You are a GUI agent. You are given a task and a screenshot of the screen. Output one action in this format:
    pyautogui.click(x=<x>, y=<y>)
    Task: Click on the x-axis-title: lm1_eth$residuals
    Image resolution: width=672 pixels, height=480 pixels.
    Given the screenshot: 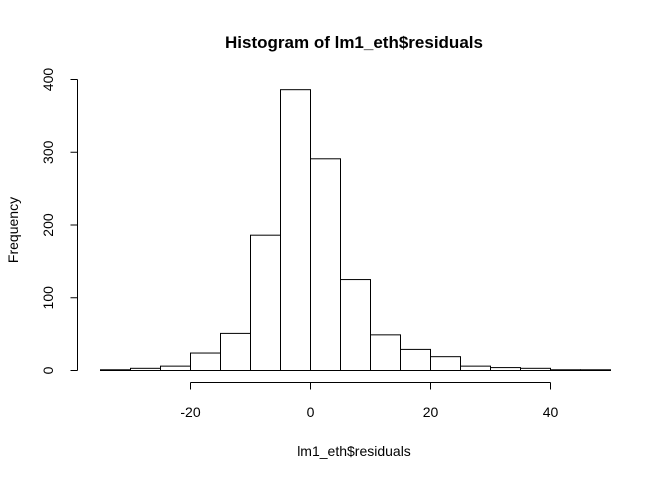 What is the action you would take?
    pyautogui.click(x=354, y=451)
    